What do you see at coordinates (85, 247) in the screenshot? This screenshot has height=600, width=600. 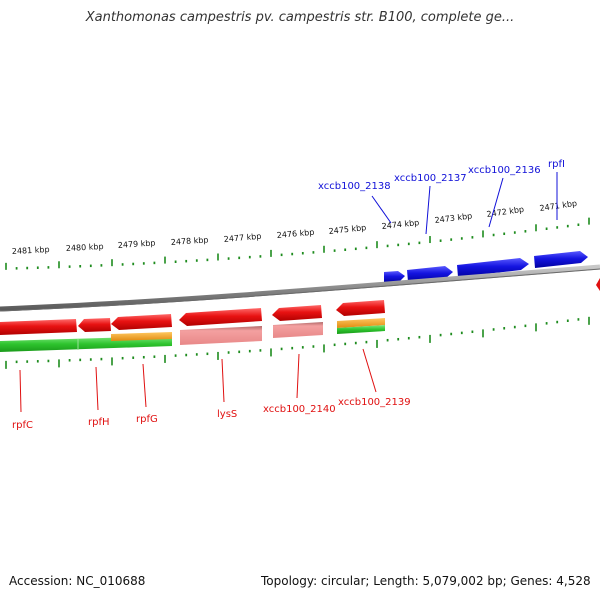 I see `scale-label: 2480 kbp` at bounding box center [85, 247].